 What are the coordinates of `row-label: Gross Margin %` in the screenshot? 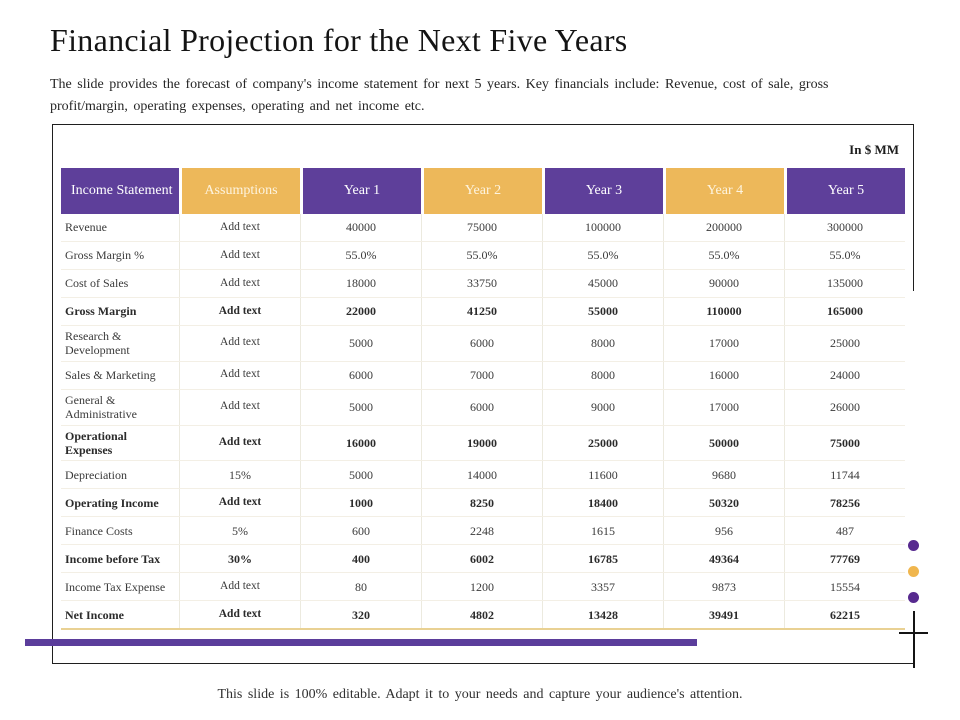 It's located at (105, 255).